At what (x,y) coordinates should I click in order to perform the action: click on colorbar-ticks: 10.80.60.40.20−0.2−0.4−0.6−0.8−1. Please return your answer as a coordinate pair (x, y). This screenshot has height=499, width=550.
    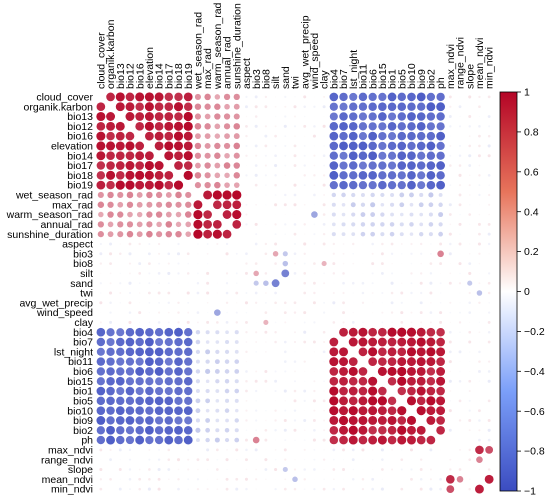
    Looking at the image, I should click on (531, 292).